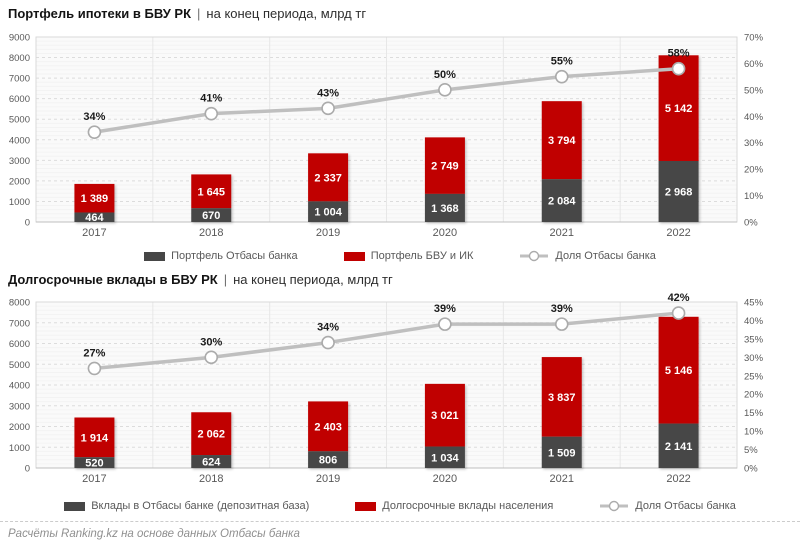 The height and width of the screenshot is (548, 800). What do you see at coordinates (754, 413) in the screenshot?
I see `right-axis-tick-label: 15%` at bounding box center [754, 413].